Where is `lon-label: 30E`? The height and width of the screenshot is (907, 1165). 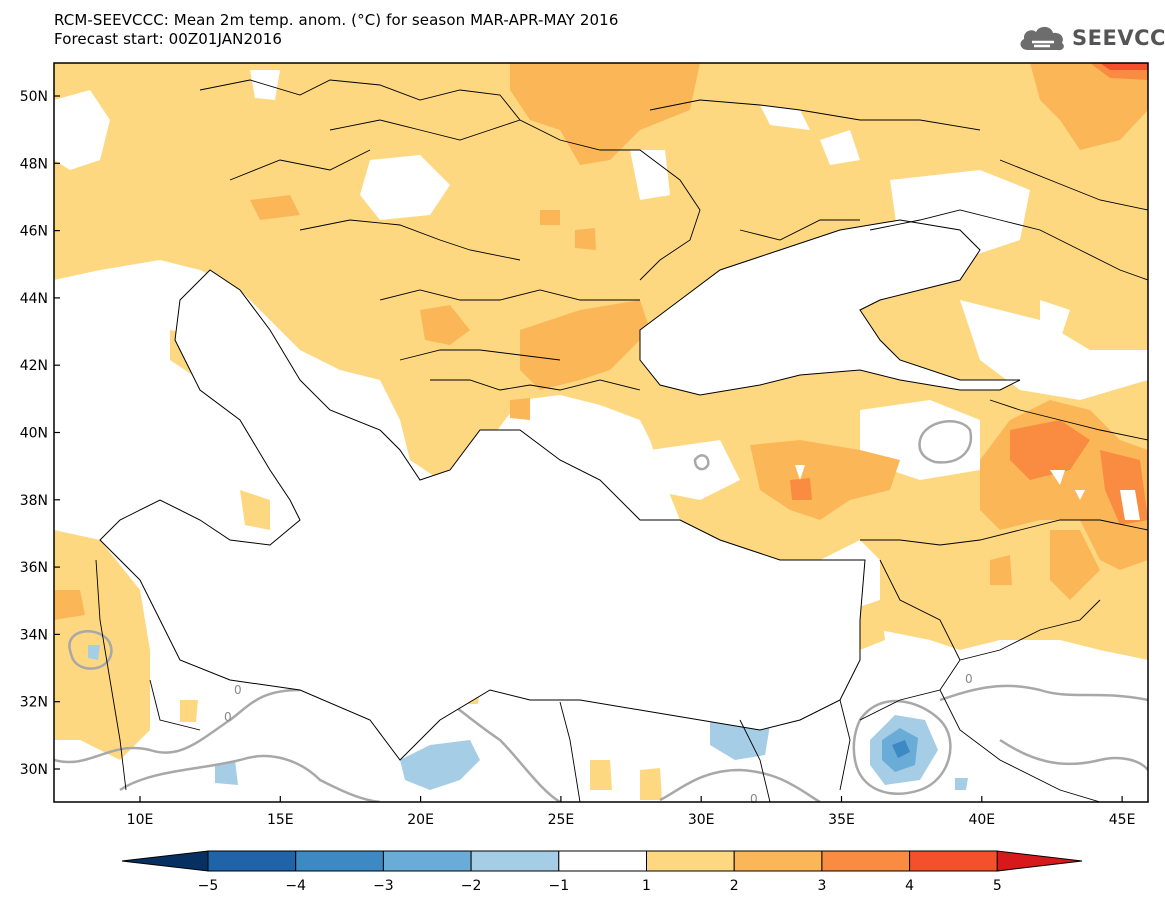 lon-label: 30E is located at coordinates (701, 820).